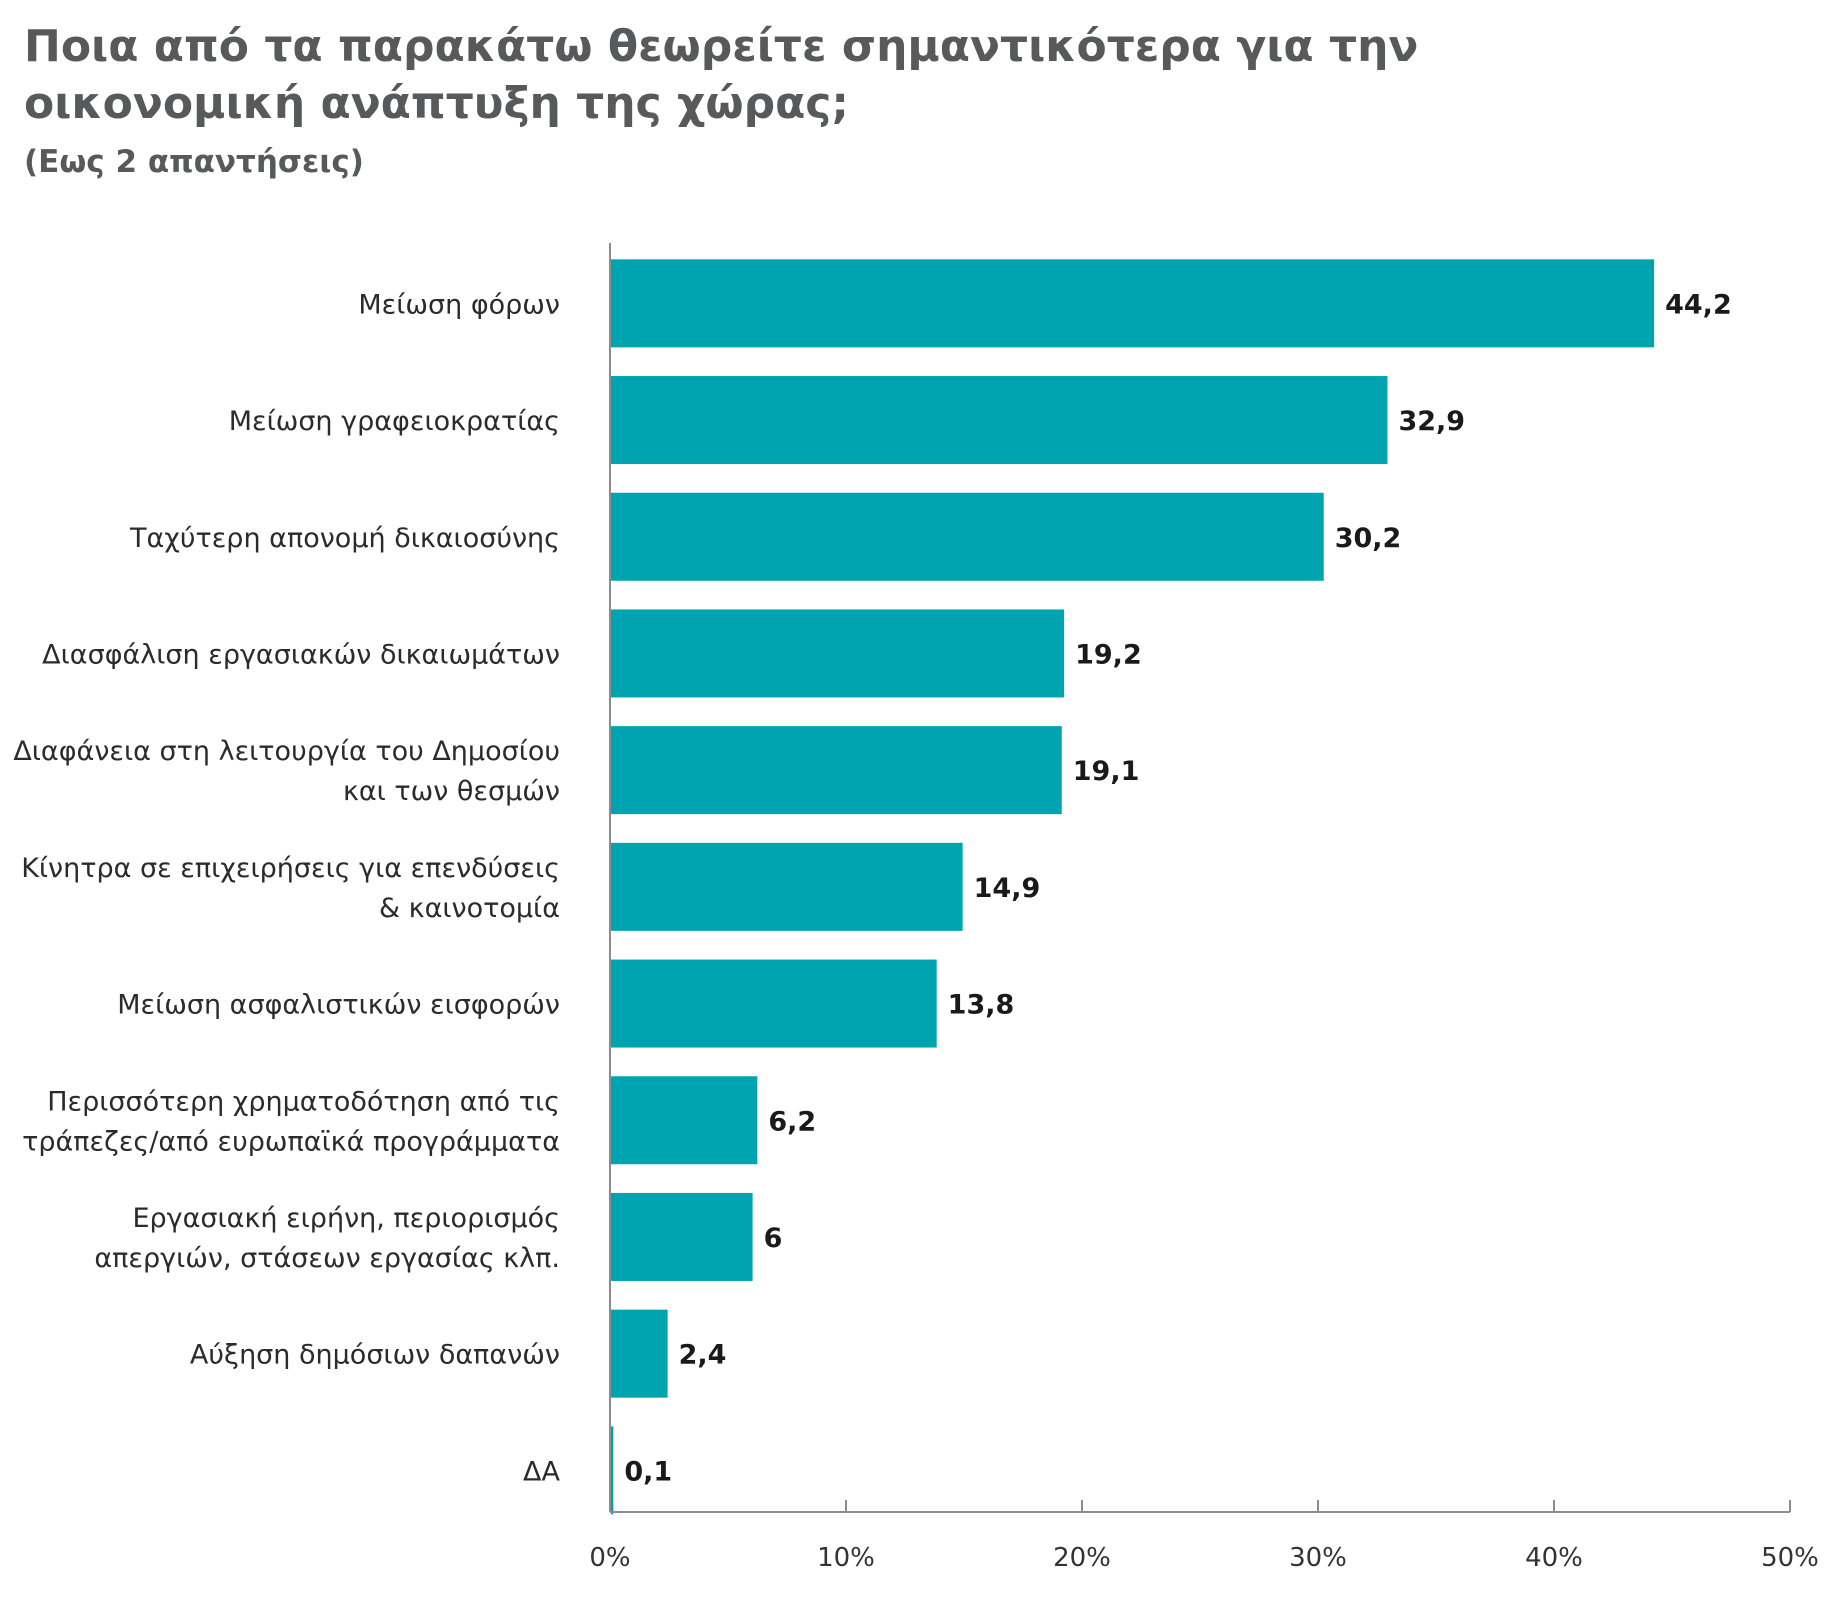 The width and height of the screenshot is (1838, 1608). Describe the element at coordinates (1698, 304) in the screenshot. I see `value-label-0: 44,2` at that location.